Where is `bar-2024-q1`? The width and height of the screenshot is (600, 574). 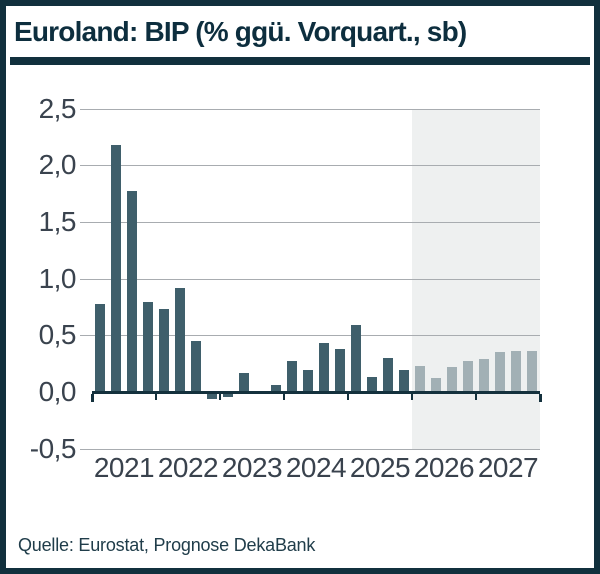 bar-2024-q1 is located at coordinates (292, 376).